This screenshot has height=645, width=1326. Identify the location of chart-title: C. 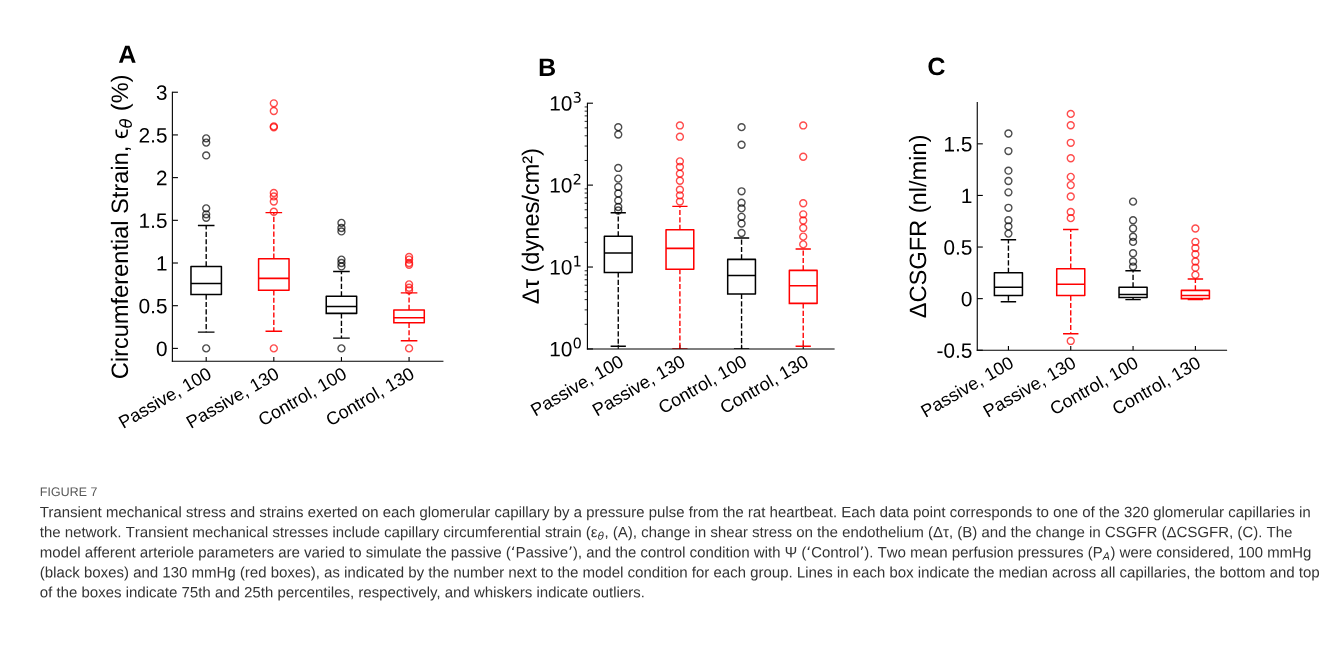
(936, 66).